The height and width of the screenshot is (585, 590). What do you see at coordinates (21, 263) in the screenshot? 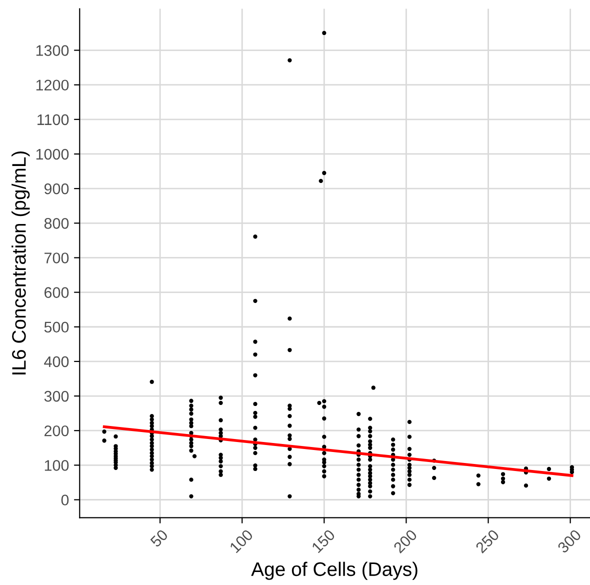
I see `y-axis-title: IL6 Concentration (pg/mL)` at bounding box center [21, 263].